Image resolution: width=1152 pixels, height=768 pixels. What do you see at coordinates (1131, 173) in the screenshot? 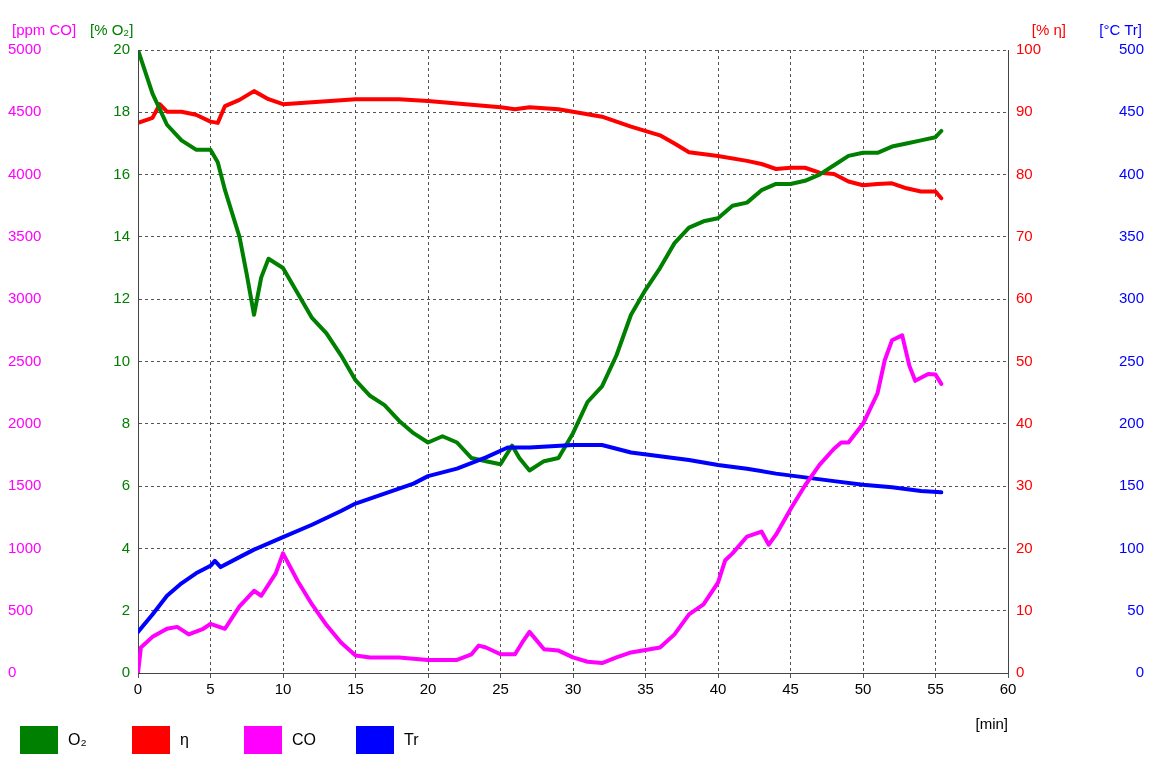
I see `y2-tick-label: 400` at bounding box center [1131, 173].